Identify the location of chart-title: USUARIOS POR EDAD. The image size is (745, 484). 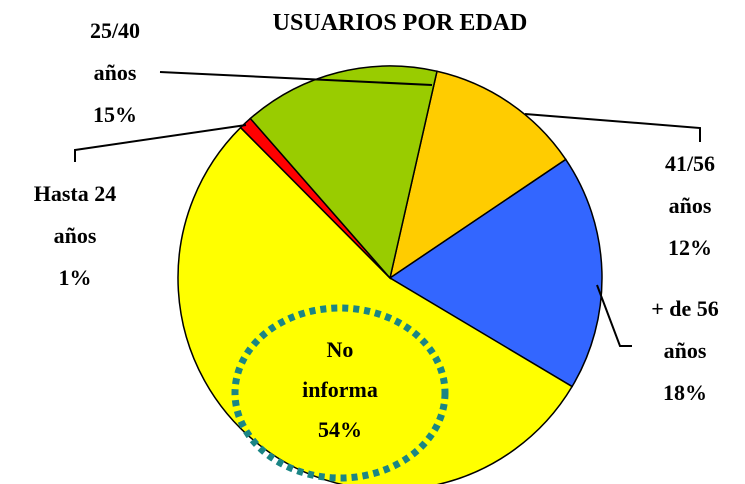
(400, 23).